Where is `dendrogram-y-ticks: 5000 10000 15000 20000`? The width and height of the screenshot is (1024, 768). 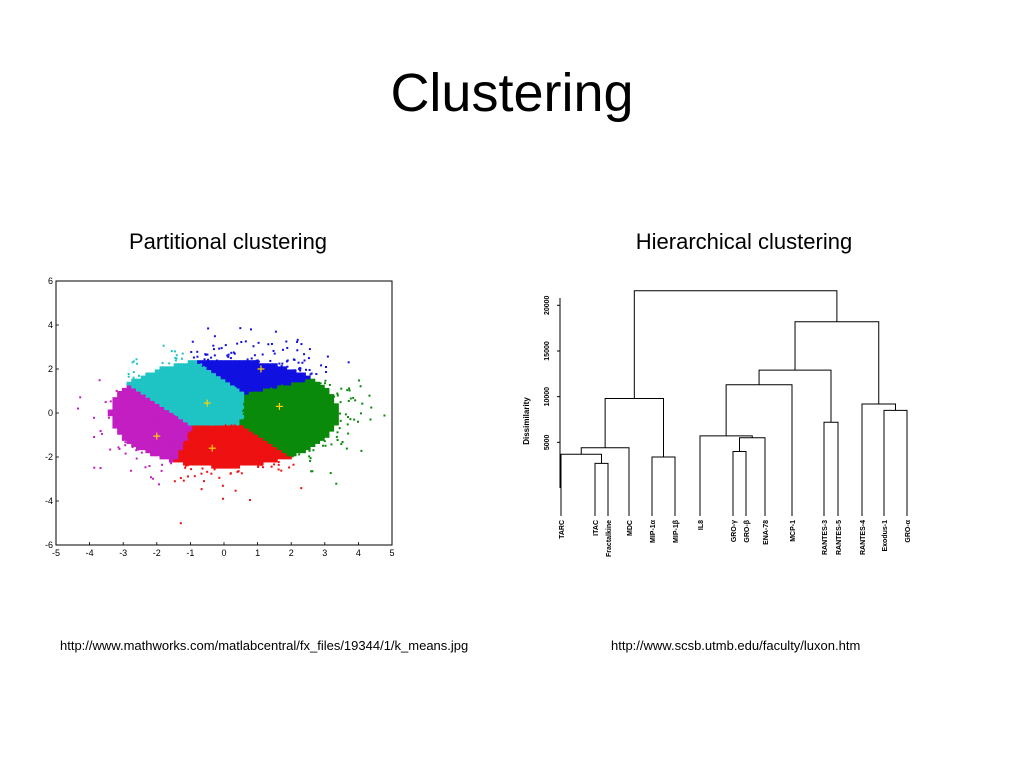 dendrogram-y-ticks: 5000 10000 15000 20000 is located at coordinates (552, 372).